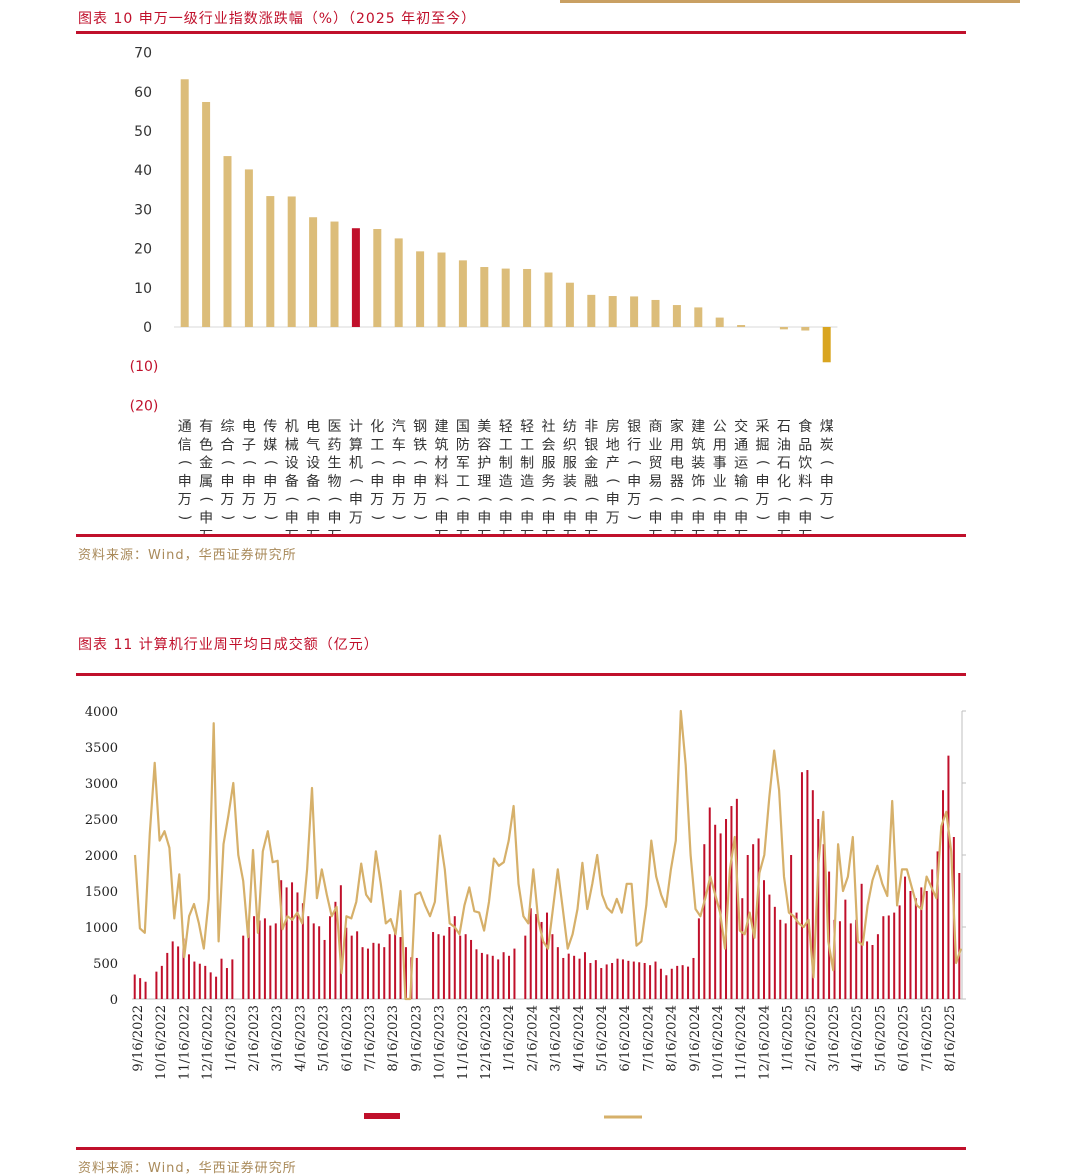 The image size is (1080, 1176). What do you see at coordinates (101, 712) in the screenshot?
I see `y-tick-label: 4000` at bounding box center [101, 712].